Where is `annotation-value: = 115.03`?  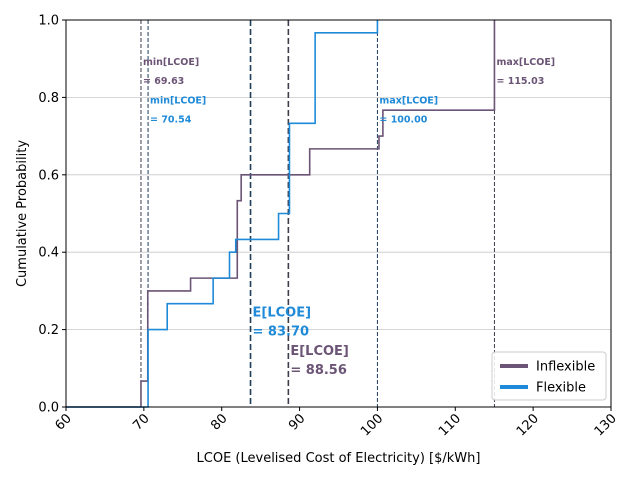 annotation-value: = 115.03 is located at coordinates (520, 81).